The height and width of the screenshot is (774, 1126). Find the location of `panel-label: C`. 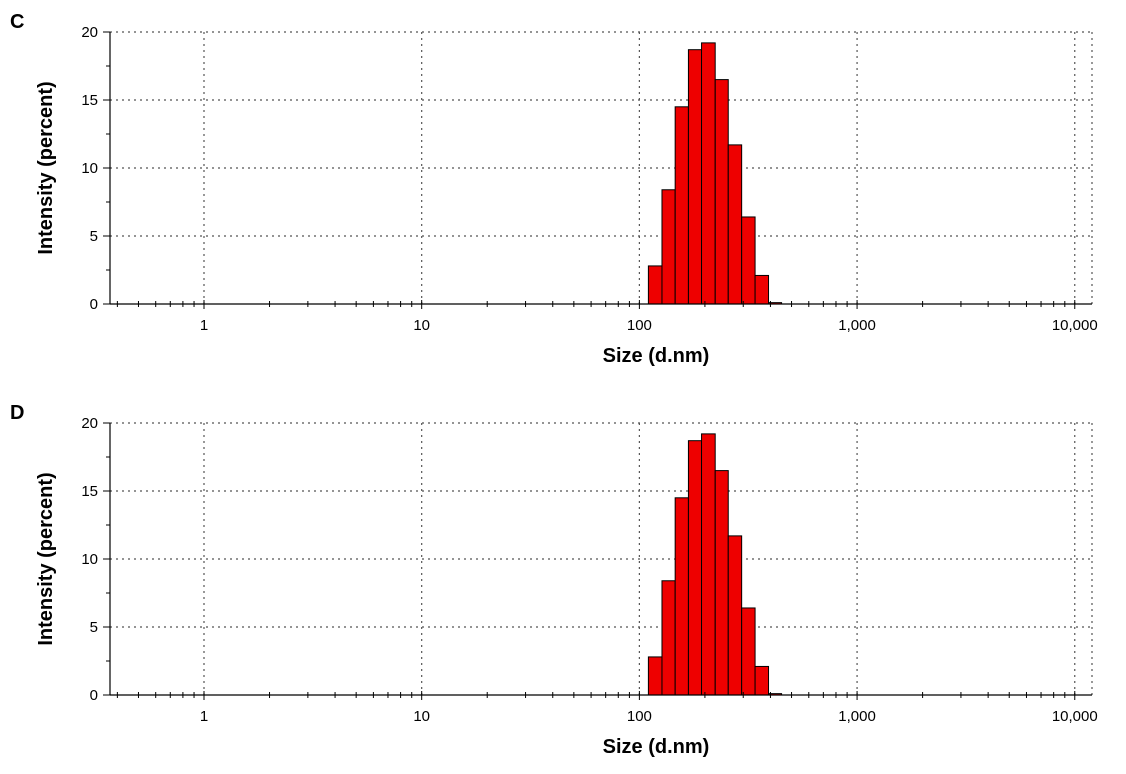

panel-label: C is located at coordinates (17, 22).